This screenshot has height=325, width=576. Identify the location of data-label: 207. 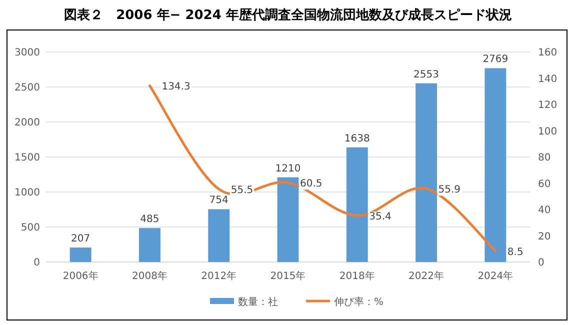
(80, 239).